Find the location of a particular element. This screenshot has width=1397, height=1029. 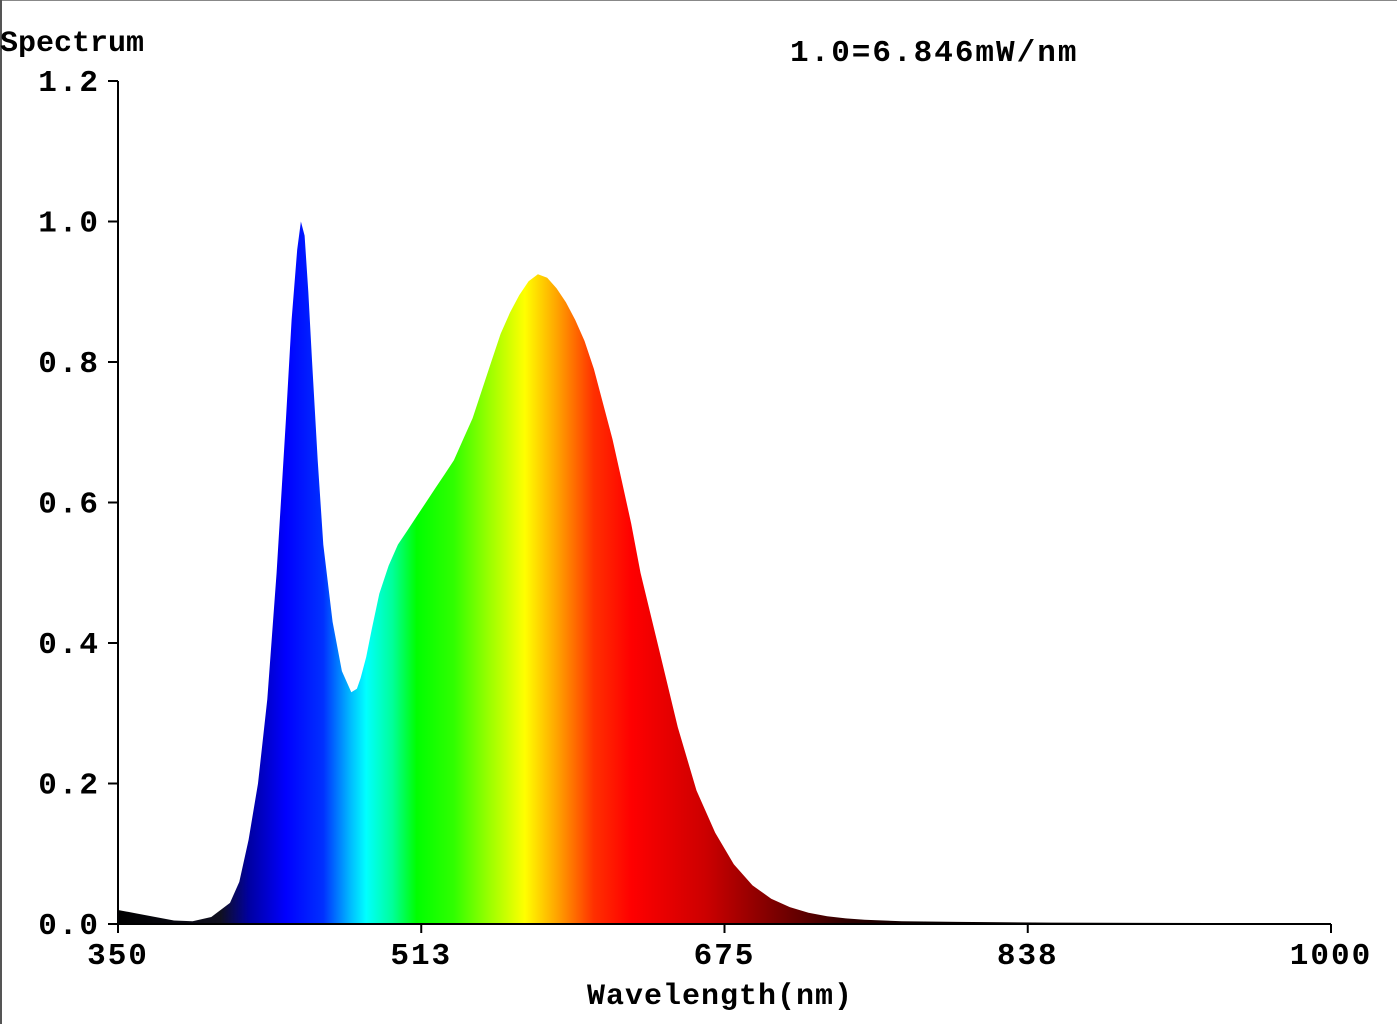

y-tick-label: 0.6 is located at coordinates (69, 505).